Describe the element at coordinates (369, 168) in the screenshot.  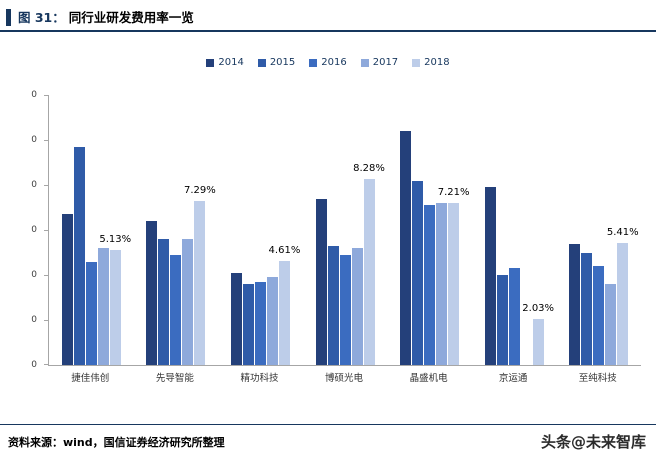
I see `bar-value-label: 8.28%` at that location.